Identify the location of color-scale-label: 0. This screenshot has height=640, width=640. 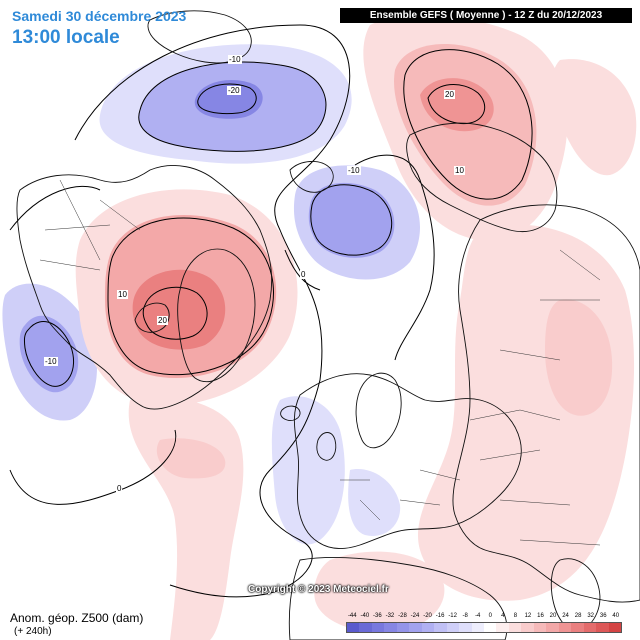
(490, 616).